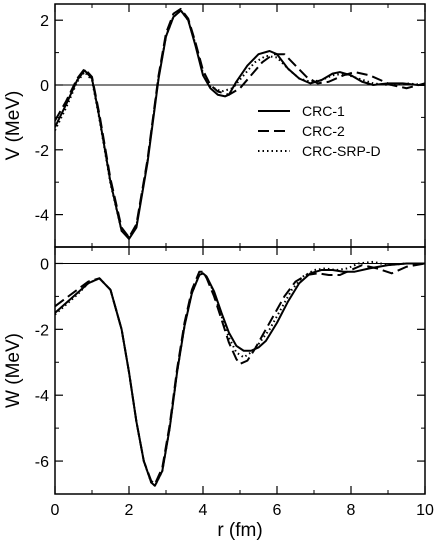 The height and width of the screenshot is (550, 436). What do you see at coordinates (13, 126) in the screenshot?
I see `y-axis-label-v: V (MeV)` at bounding box center [13, 126].